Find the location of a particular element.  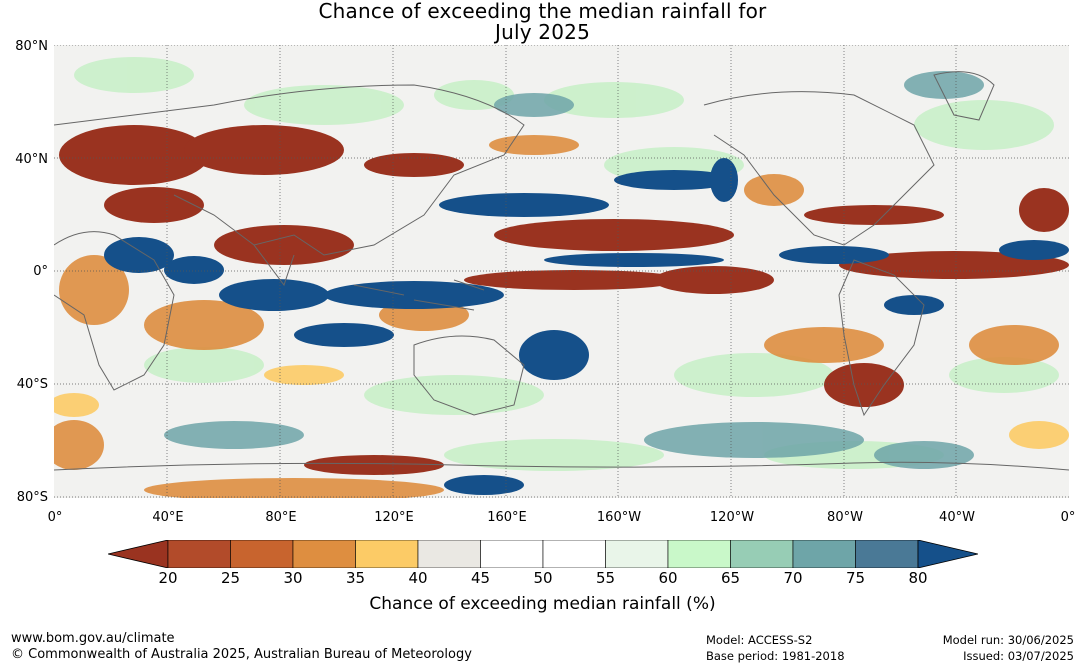

lon-label-0-left: 0° is located at coordinates (55, 517).